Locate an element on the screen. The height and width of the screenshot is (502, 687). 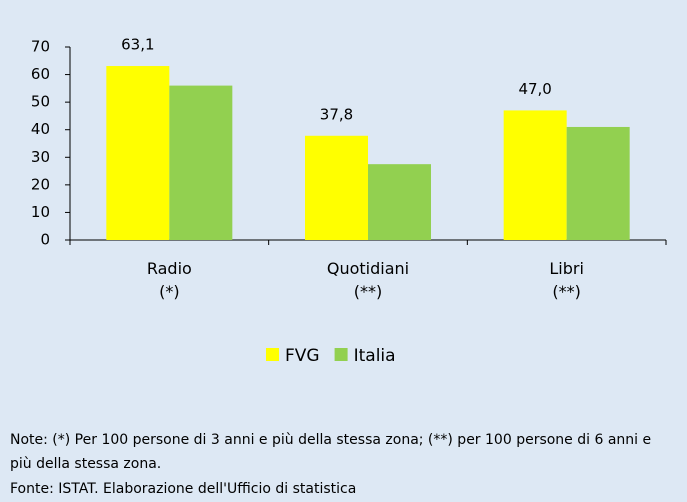
y-tick-label: 20 is located at coordinates (40, 184).